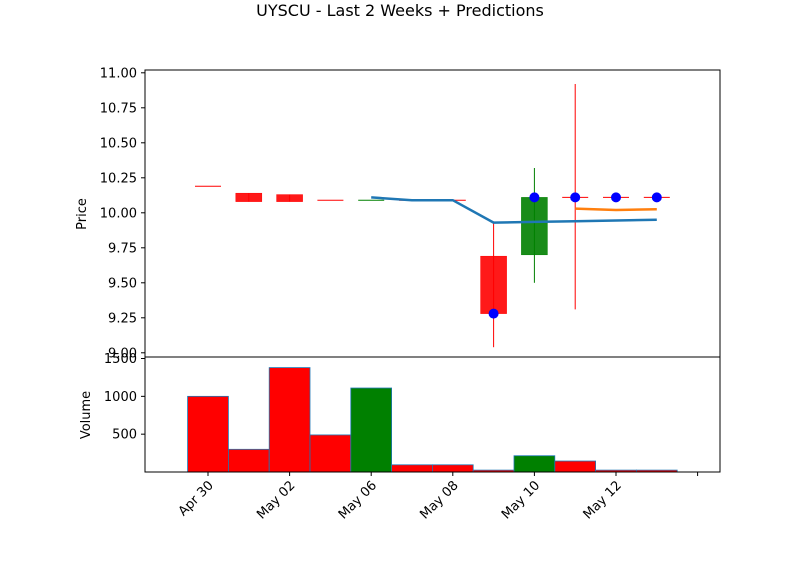  What do you see at coordinates (118, 213) in the screenshot?
I see `price-y-tick-label: 10.00` at bounding box center [118, 213].